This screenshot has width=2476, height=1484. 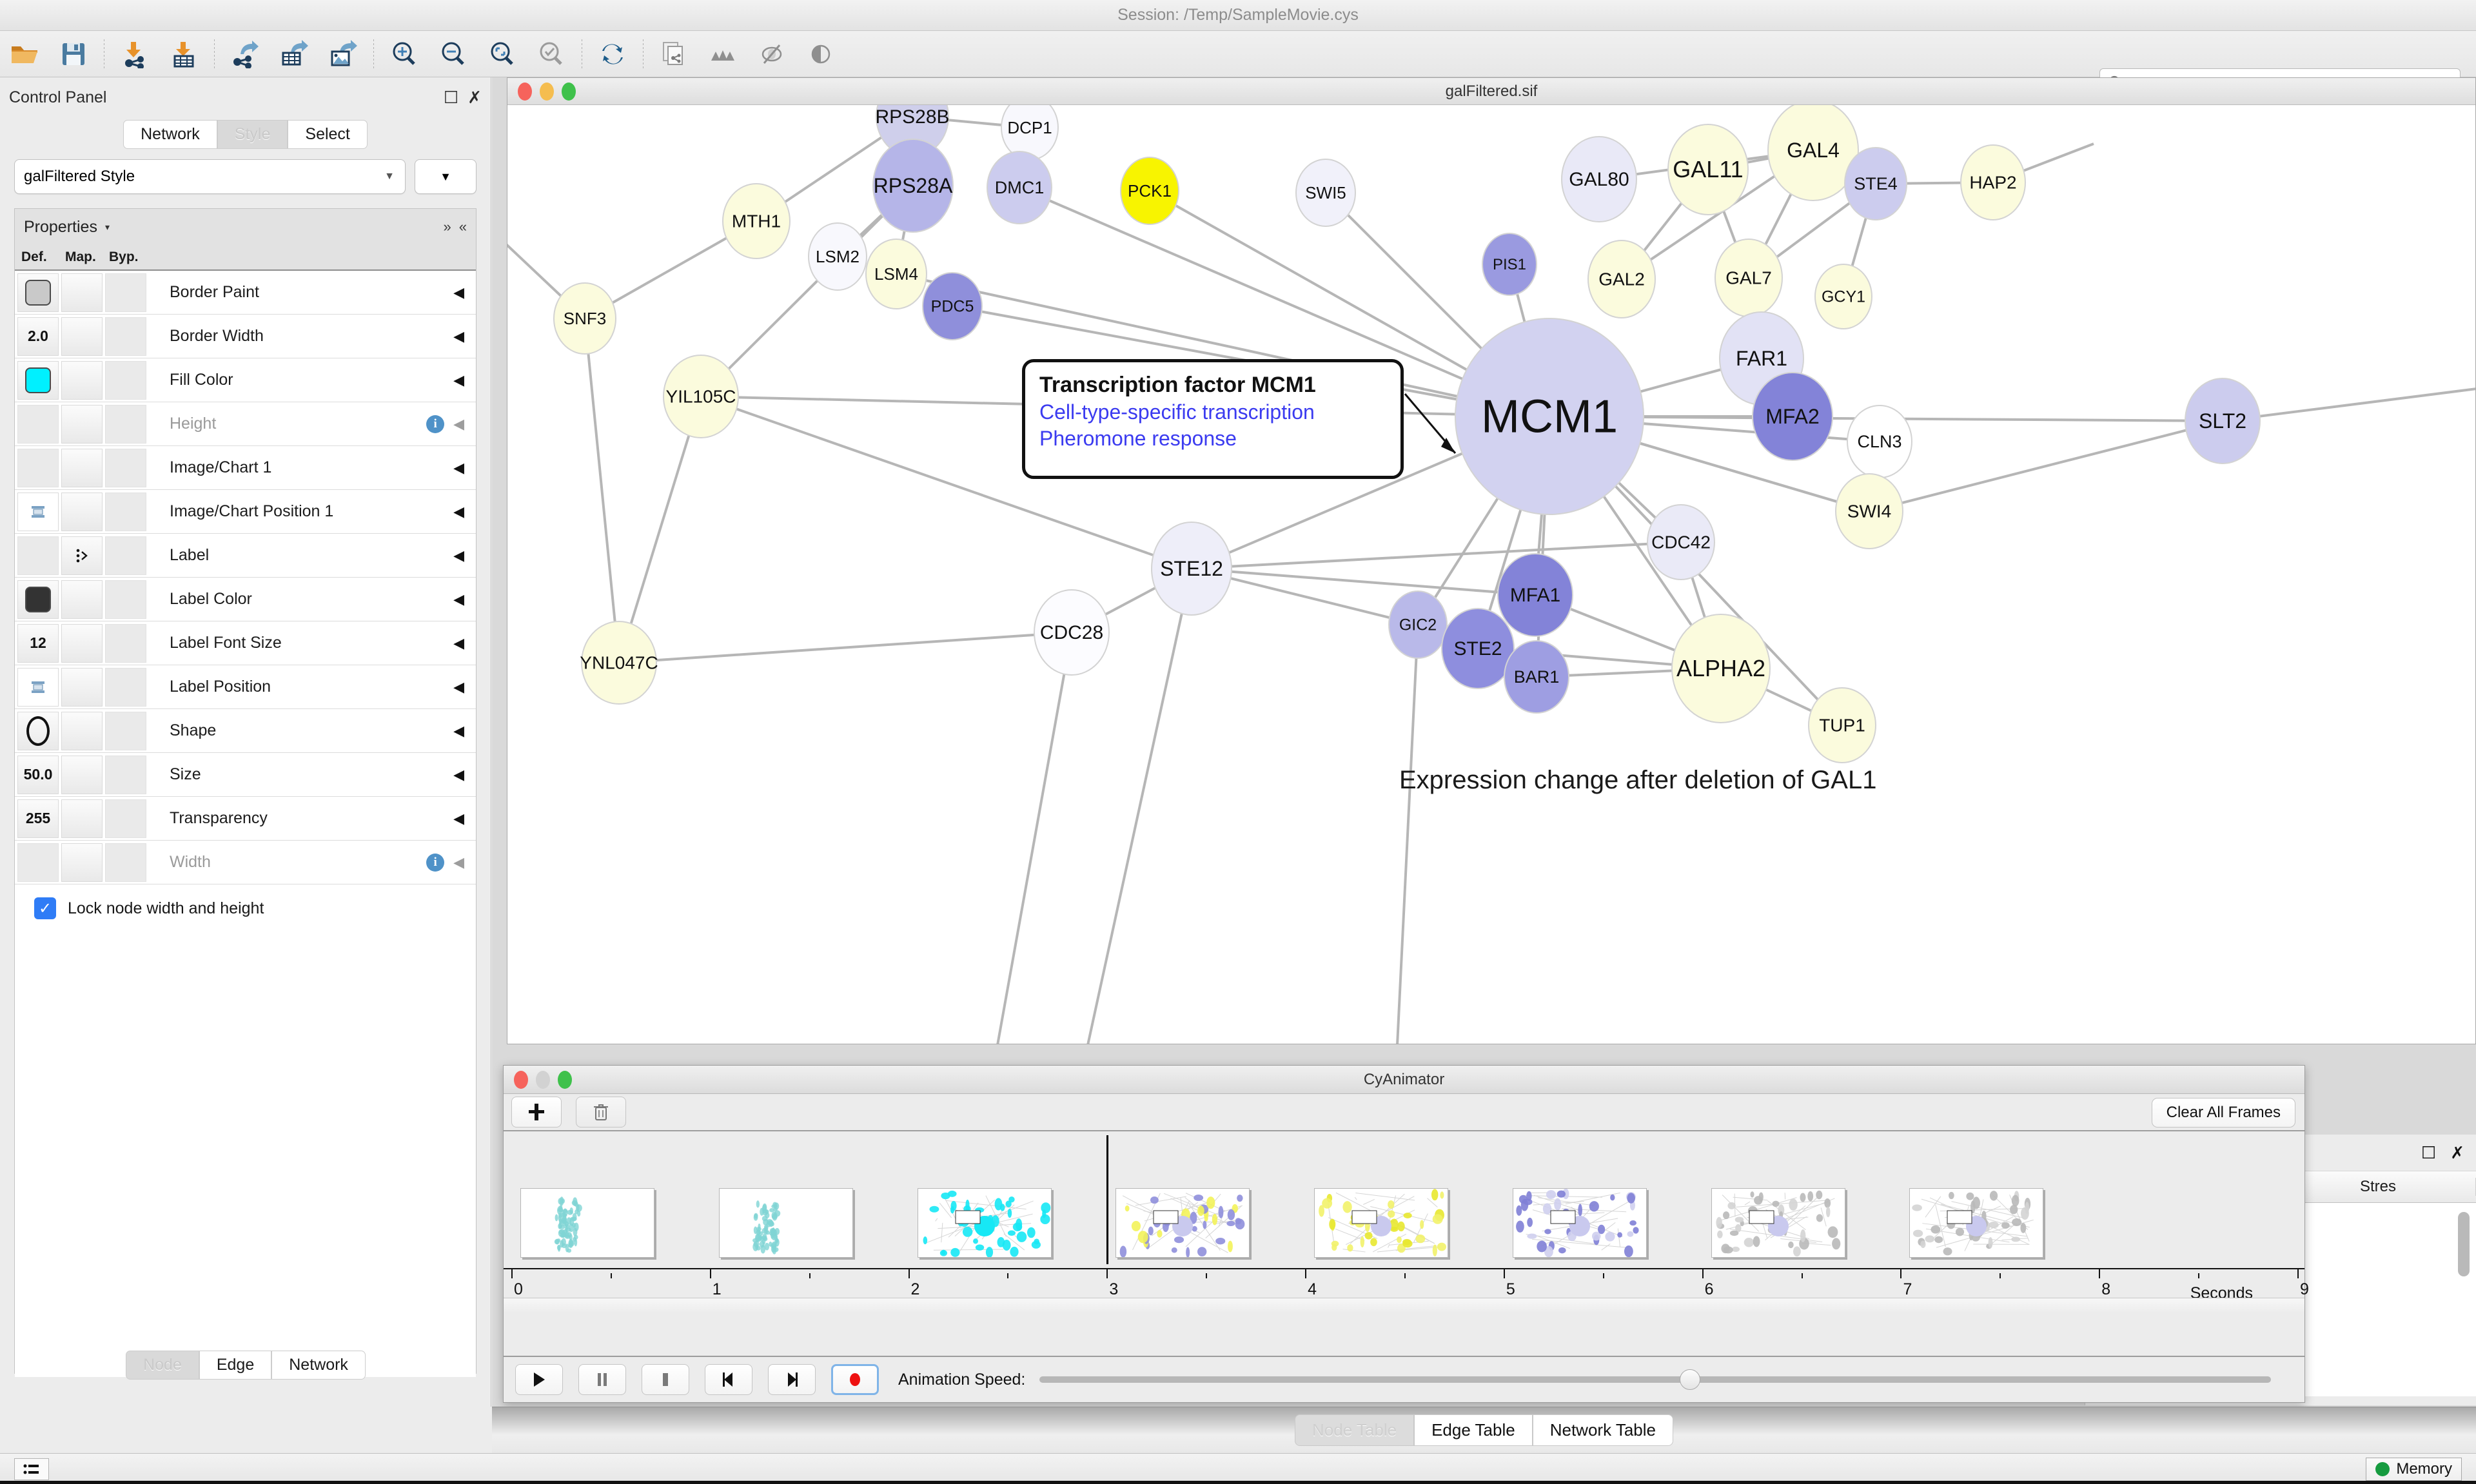 What do you see at coordinates (38, 643) in the screenshot?
I see `property-default-value: 12` at bounding box center [38, 643].